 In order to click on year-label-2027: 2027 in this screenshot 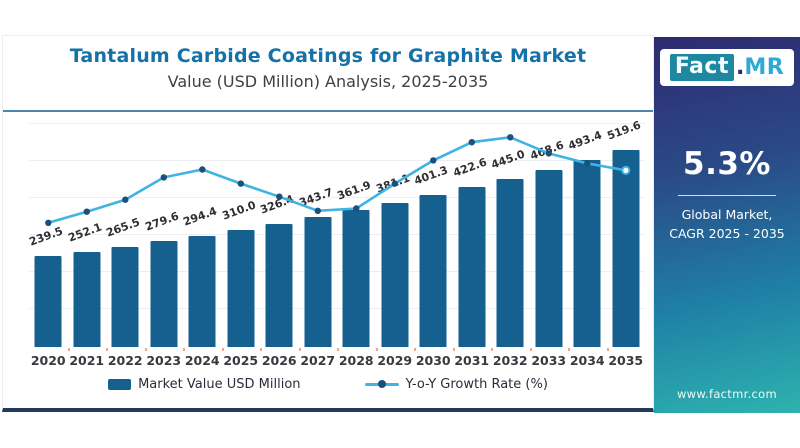, I will do `click(318, 360)`.